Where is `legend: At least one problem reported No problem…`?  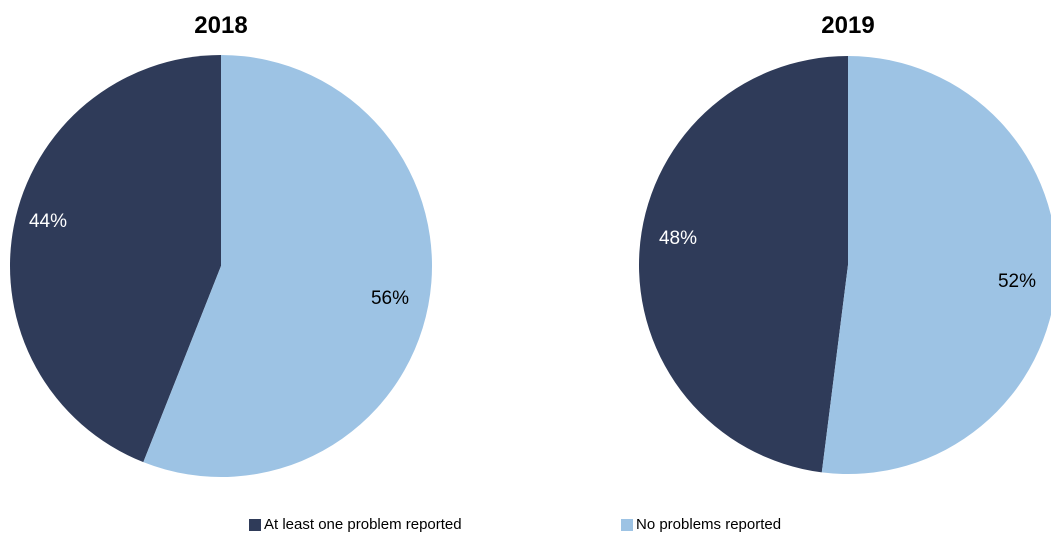 legend: At least one problem reported No problem… is located at coordinates (525, 527).